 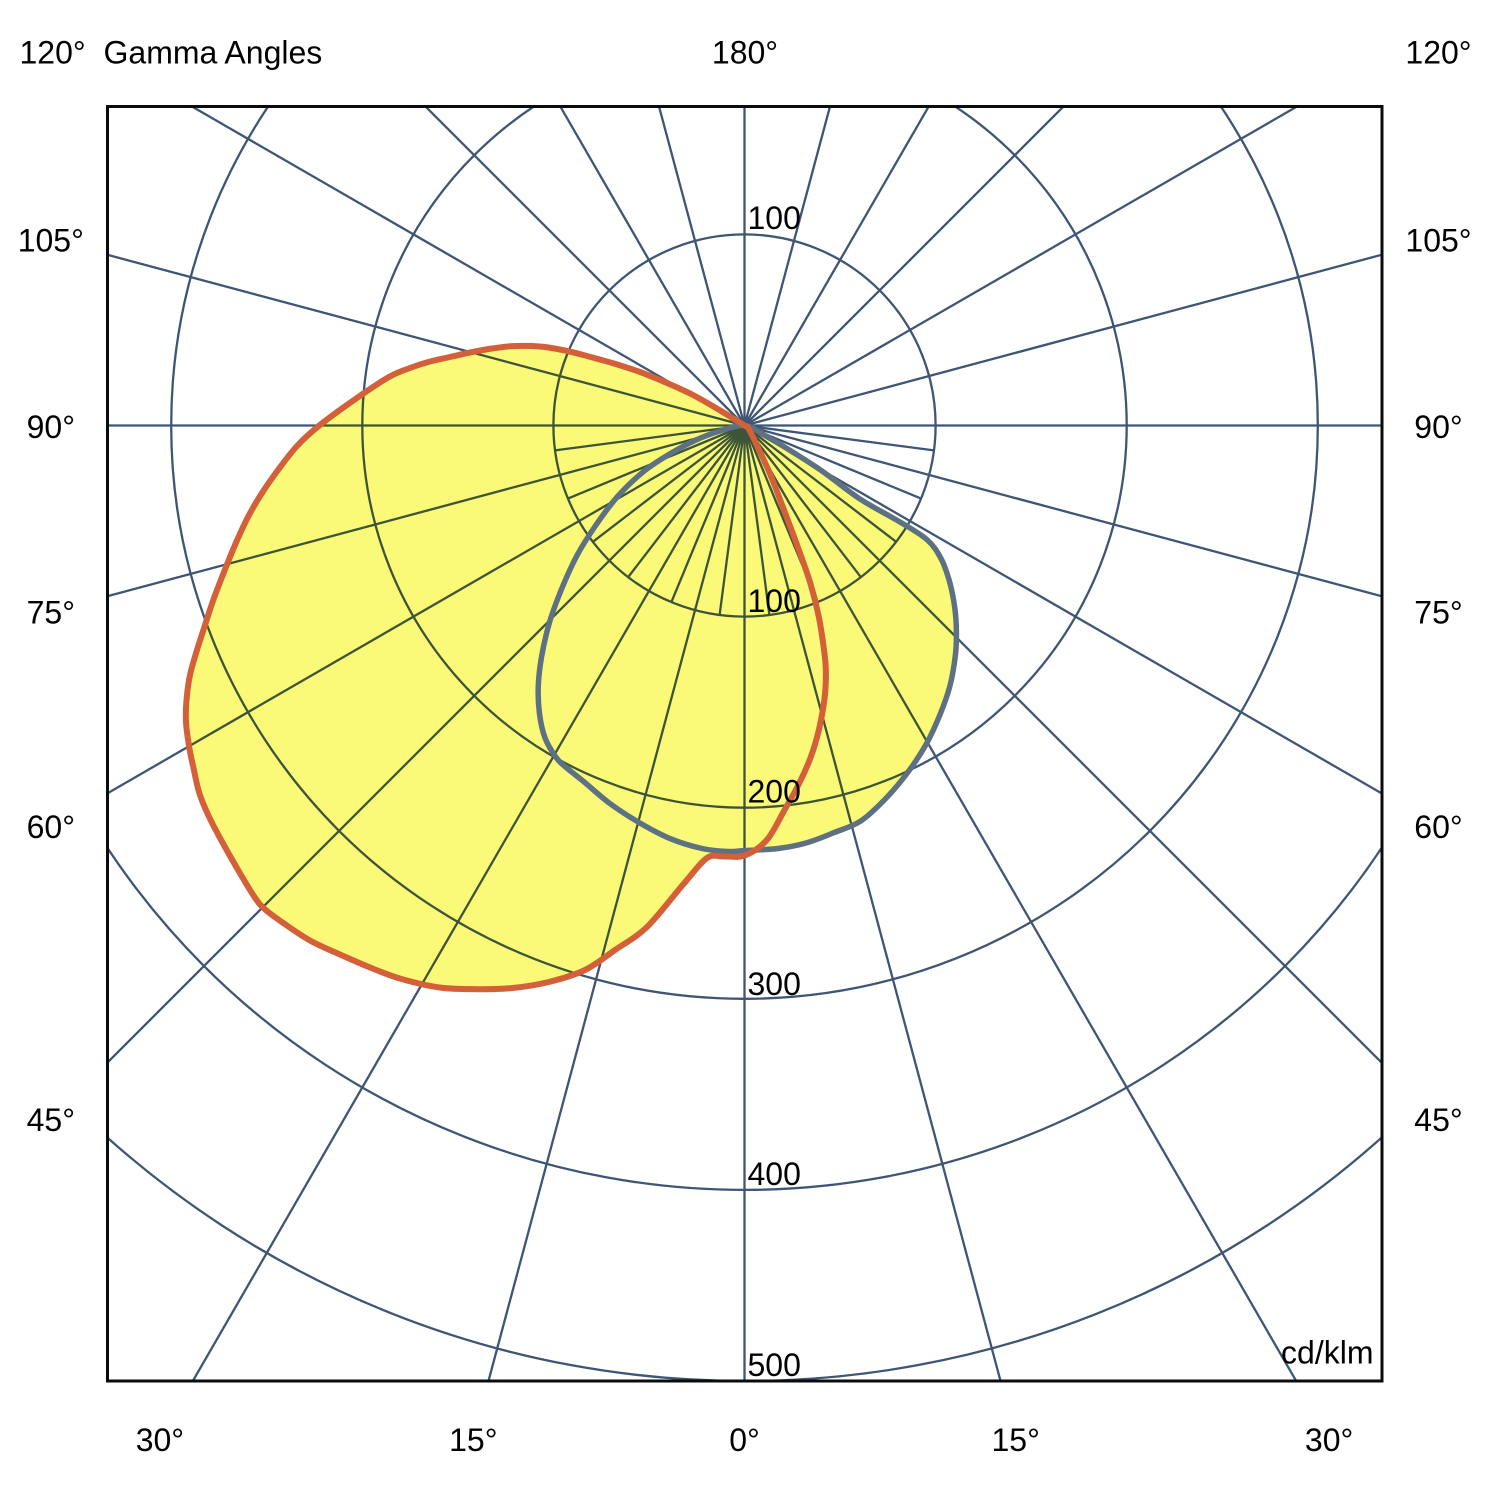 I want to click on svg-text: 0°, so click(x=744, y=1440).